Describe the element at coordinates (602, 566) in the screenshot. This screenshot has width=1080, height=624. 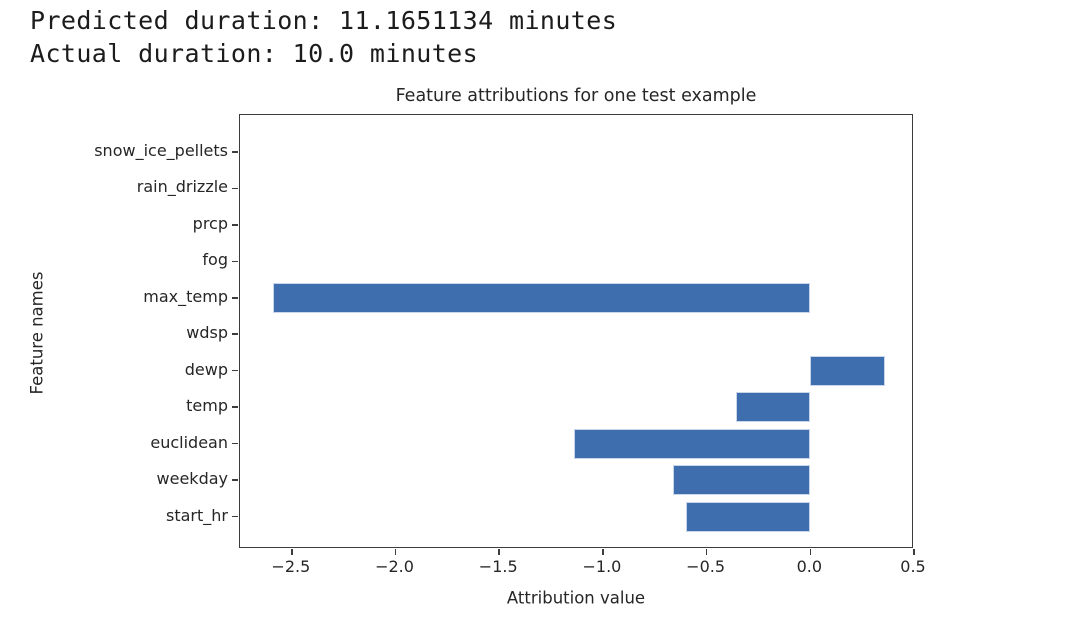
I see `x-tick-label: −1.0` at that location.